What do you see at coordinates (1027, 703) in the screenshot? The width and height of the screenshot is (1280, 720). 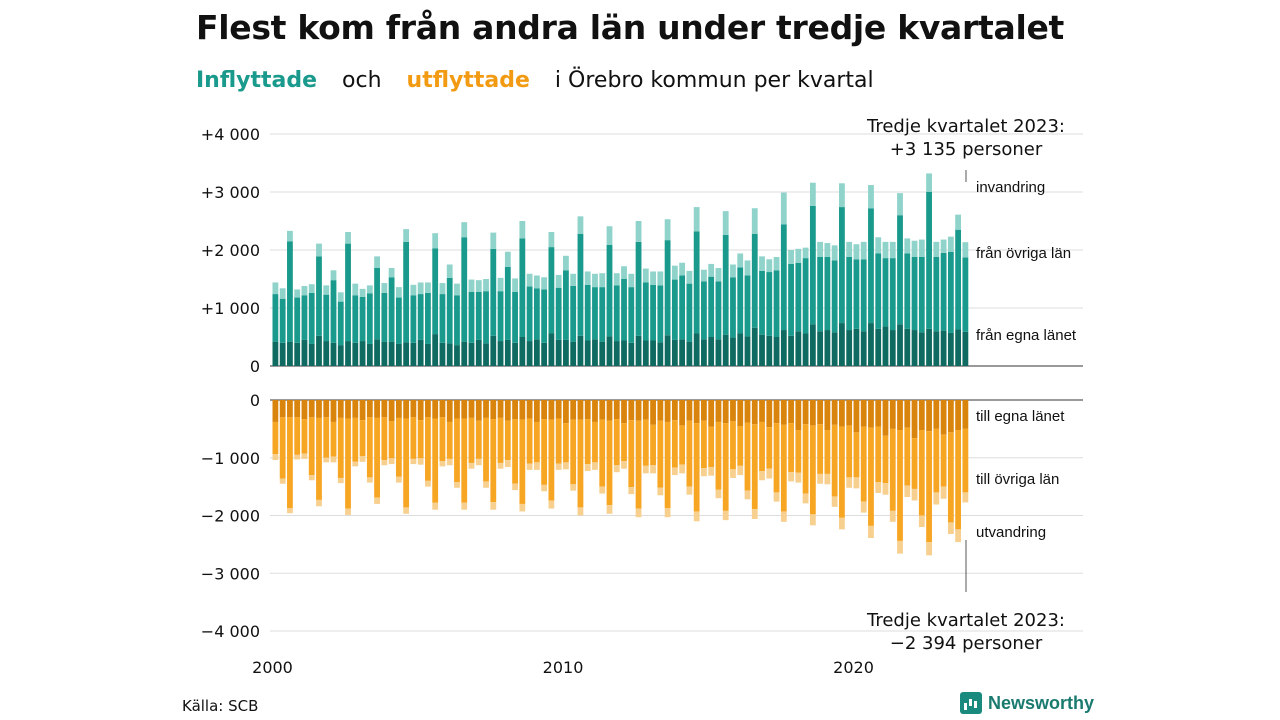 I see `newsworthy-logo: Newsworthy` at bounding box center [1027, 703].